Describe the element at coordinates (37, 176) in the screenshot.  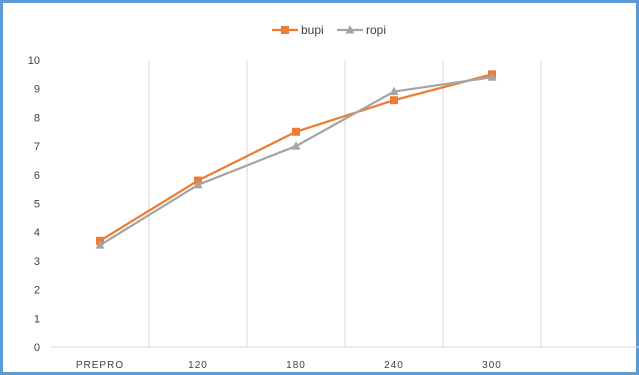
I see `y-tick-label: 6` at that location.